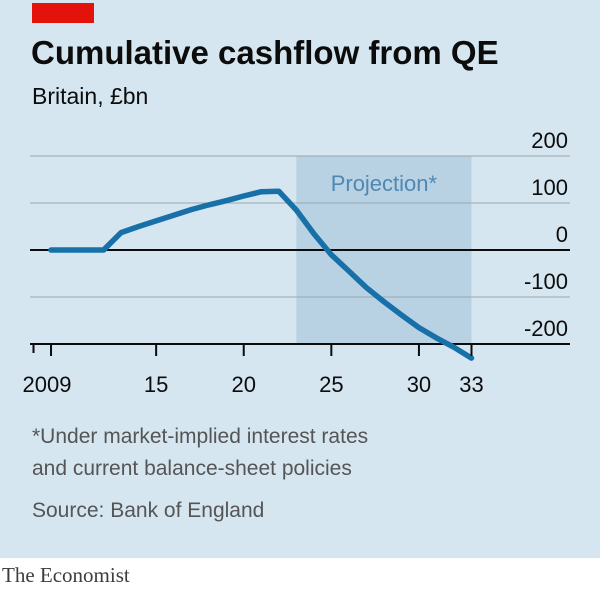 The width and height of the screenshot is (600, 590). I want to click on y-tick-label: -100, so click(546, 281).